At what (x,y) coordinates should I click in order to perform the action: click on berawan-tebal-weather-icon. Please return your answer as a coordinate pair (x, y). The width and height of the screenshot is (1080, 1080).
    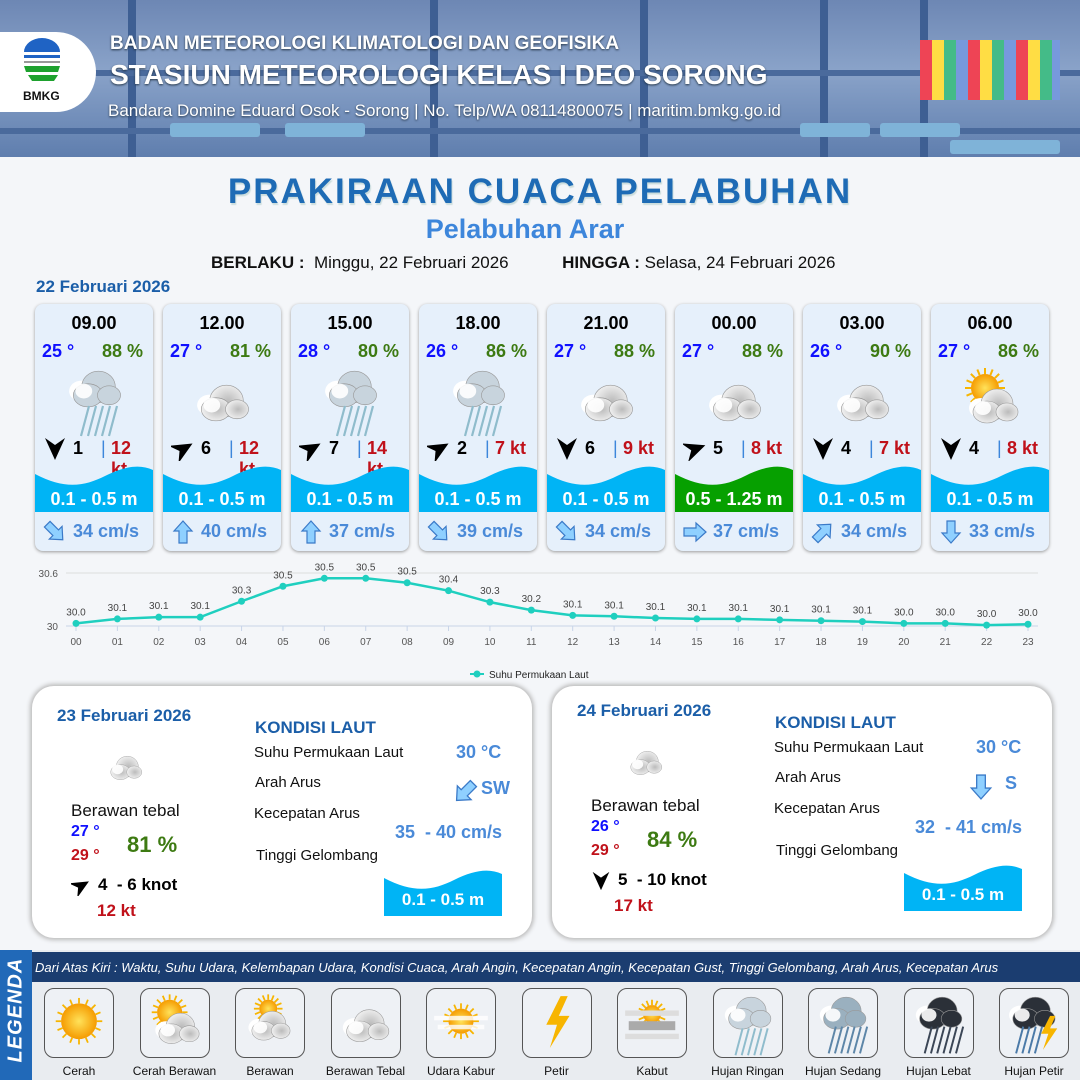
    Looking at the image, I should click on (863, 400).